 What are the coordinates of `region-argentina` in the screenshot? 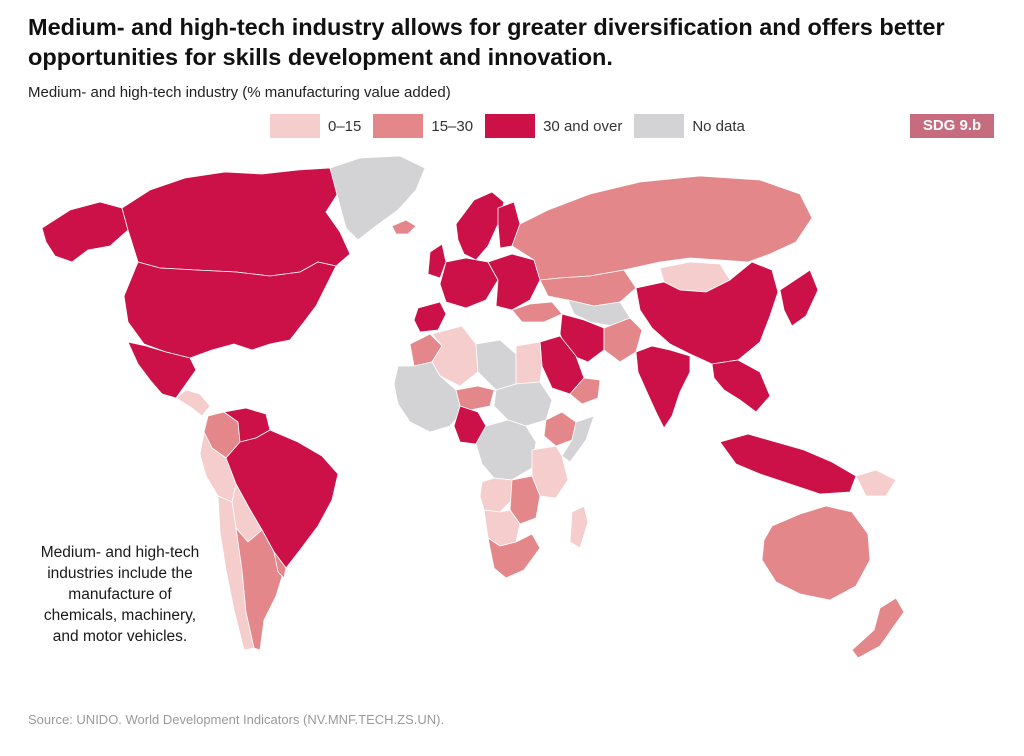 It's located at (260, 589).